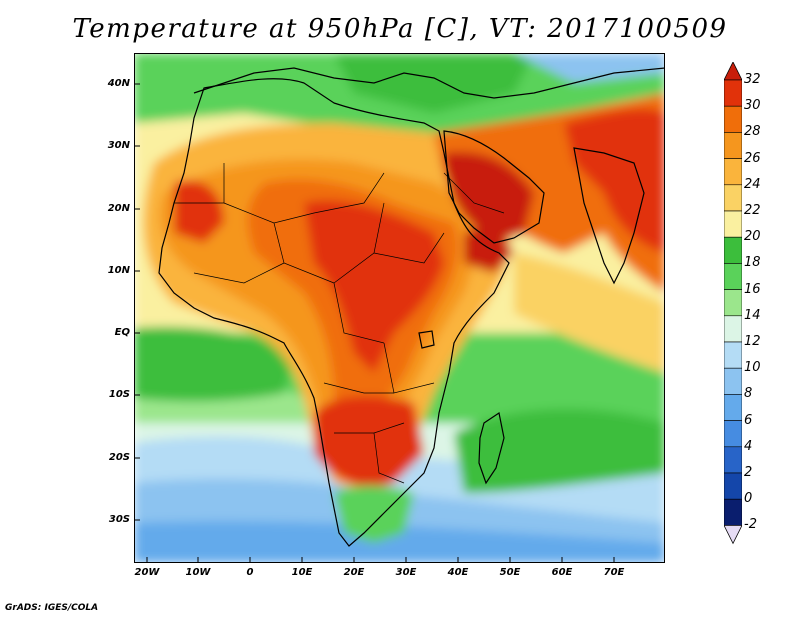 The width and height of the screenshot is (800, 618). What do you see at coordinates (614, 572) in the screenshot?
I see `lon-label-70e: 70E` at bounding box center [614, 572].